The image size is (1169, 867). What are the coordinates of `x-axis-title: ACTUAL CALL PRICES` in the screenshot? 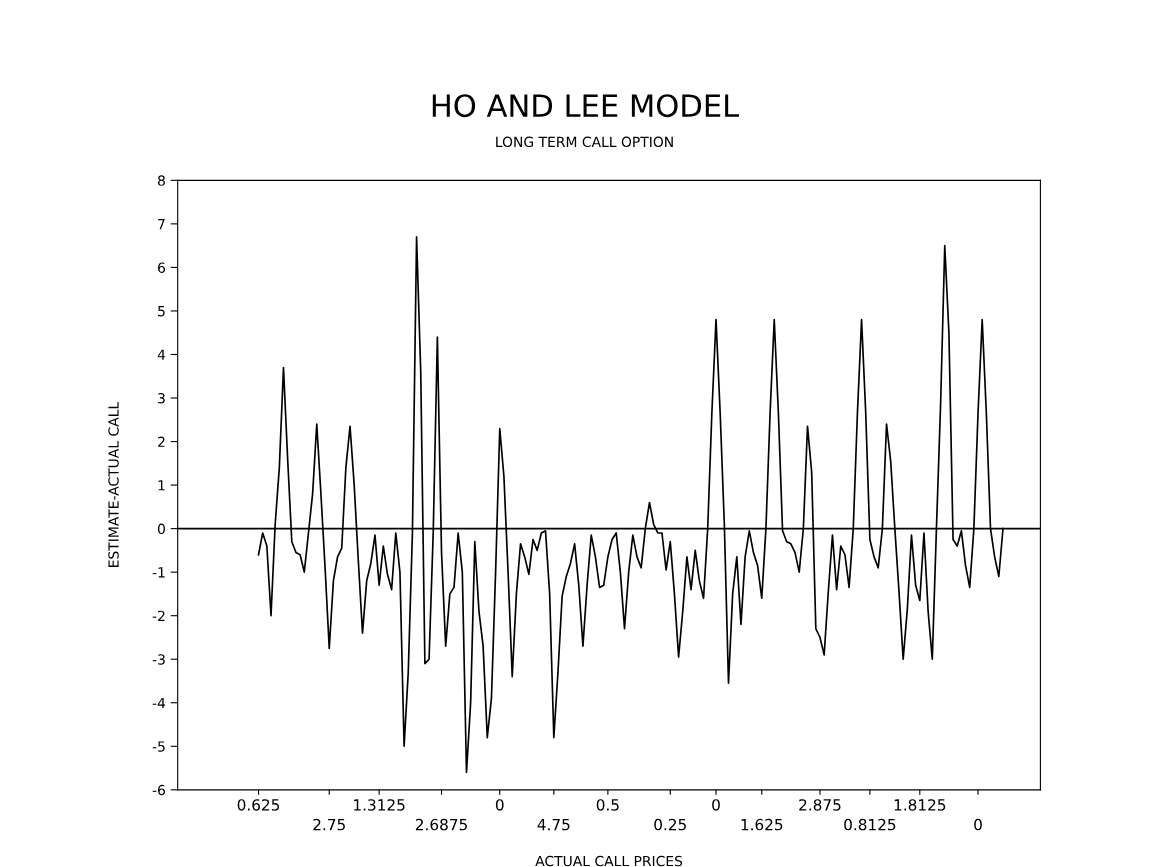 It's located at (609, 861).